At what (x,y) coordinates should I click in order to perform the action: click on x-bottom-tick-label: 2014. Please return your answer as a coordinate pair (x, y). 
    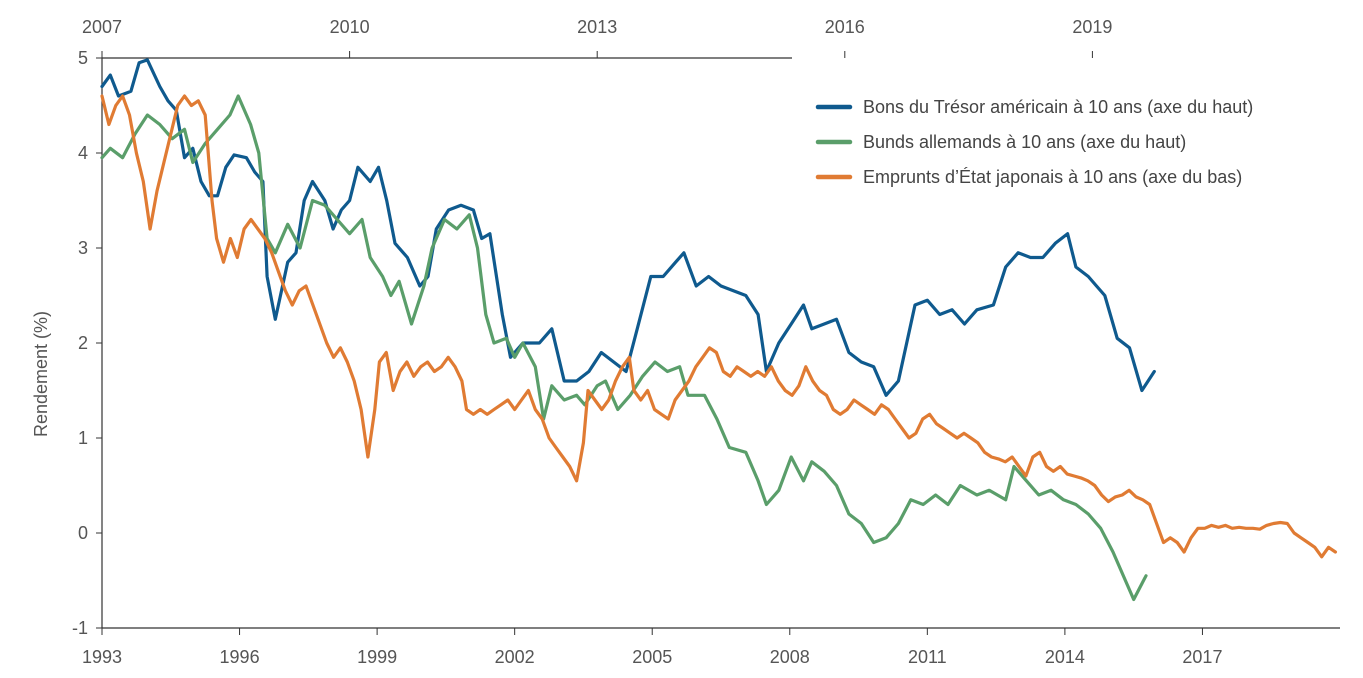
    Looking at the image, I should click on (1065, 657).